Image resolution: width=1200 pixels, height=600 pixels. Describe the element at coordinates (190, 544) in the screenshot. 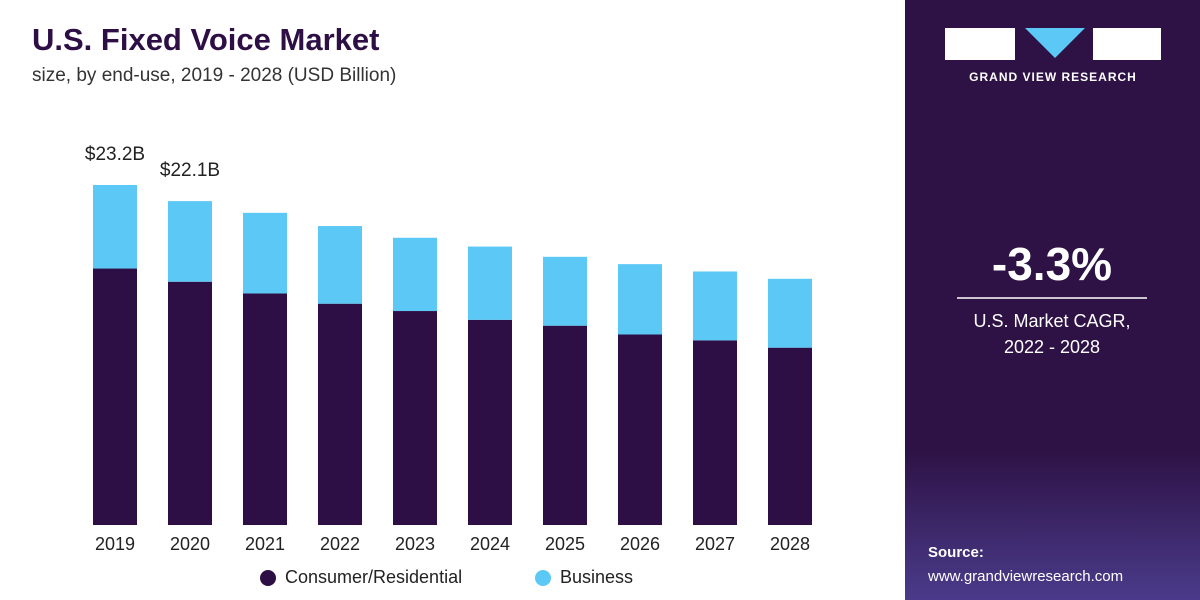

I see `x-tick-label: 2020` at that location.